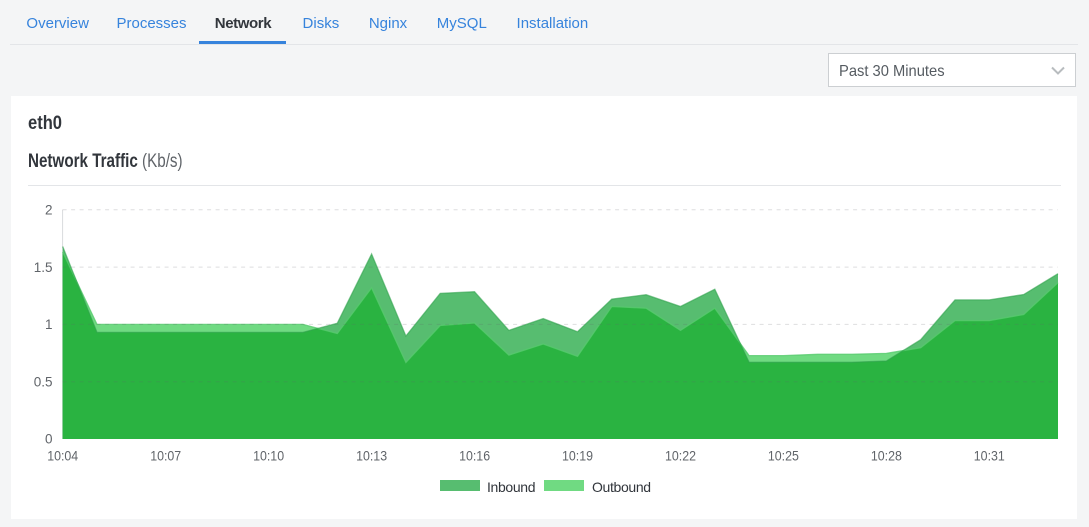 Image resolution: width=1089 pixels, height=527 pixels. I want to click on svg-text: 10:16, so click(474, 455).